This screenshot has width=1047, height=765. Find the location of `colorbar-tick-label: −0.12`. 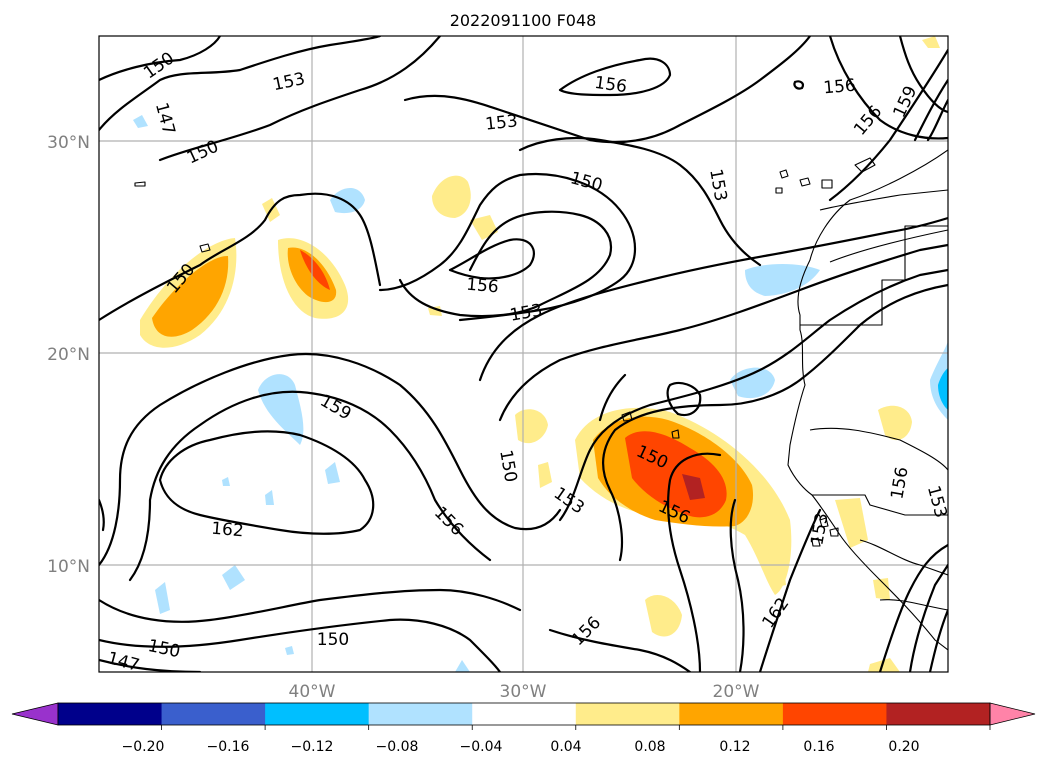

colorbar-tick-label: −0.12 is located at coordinates (312, 747).